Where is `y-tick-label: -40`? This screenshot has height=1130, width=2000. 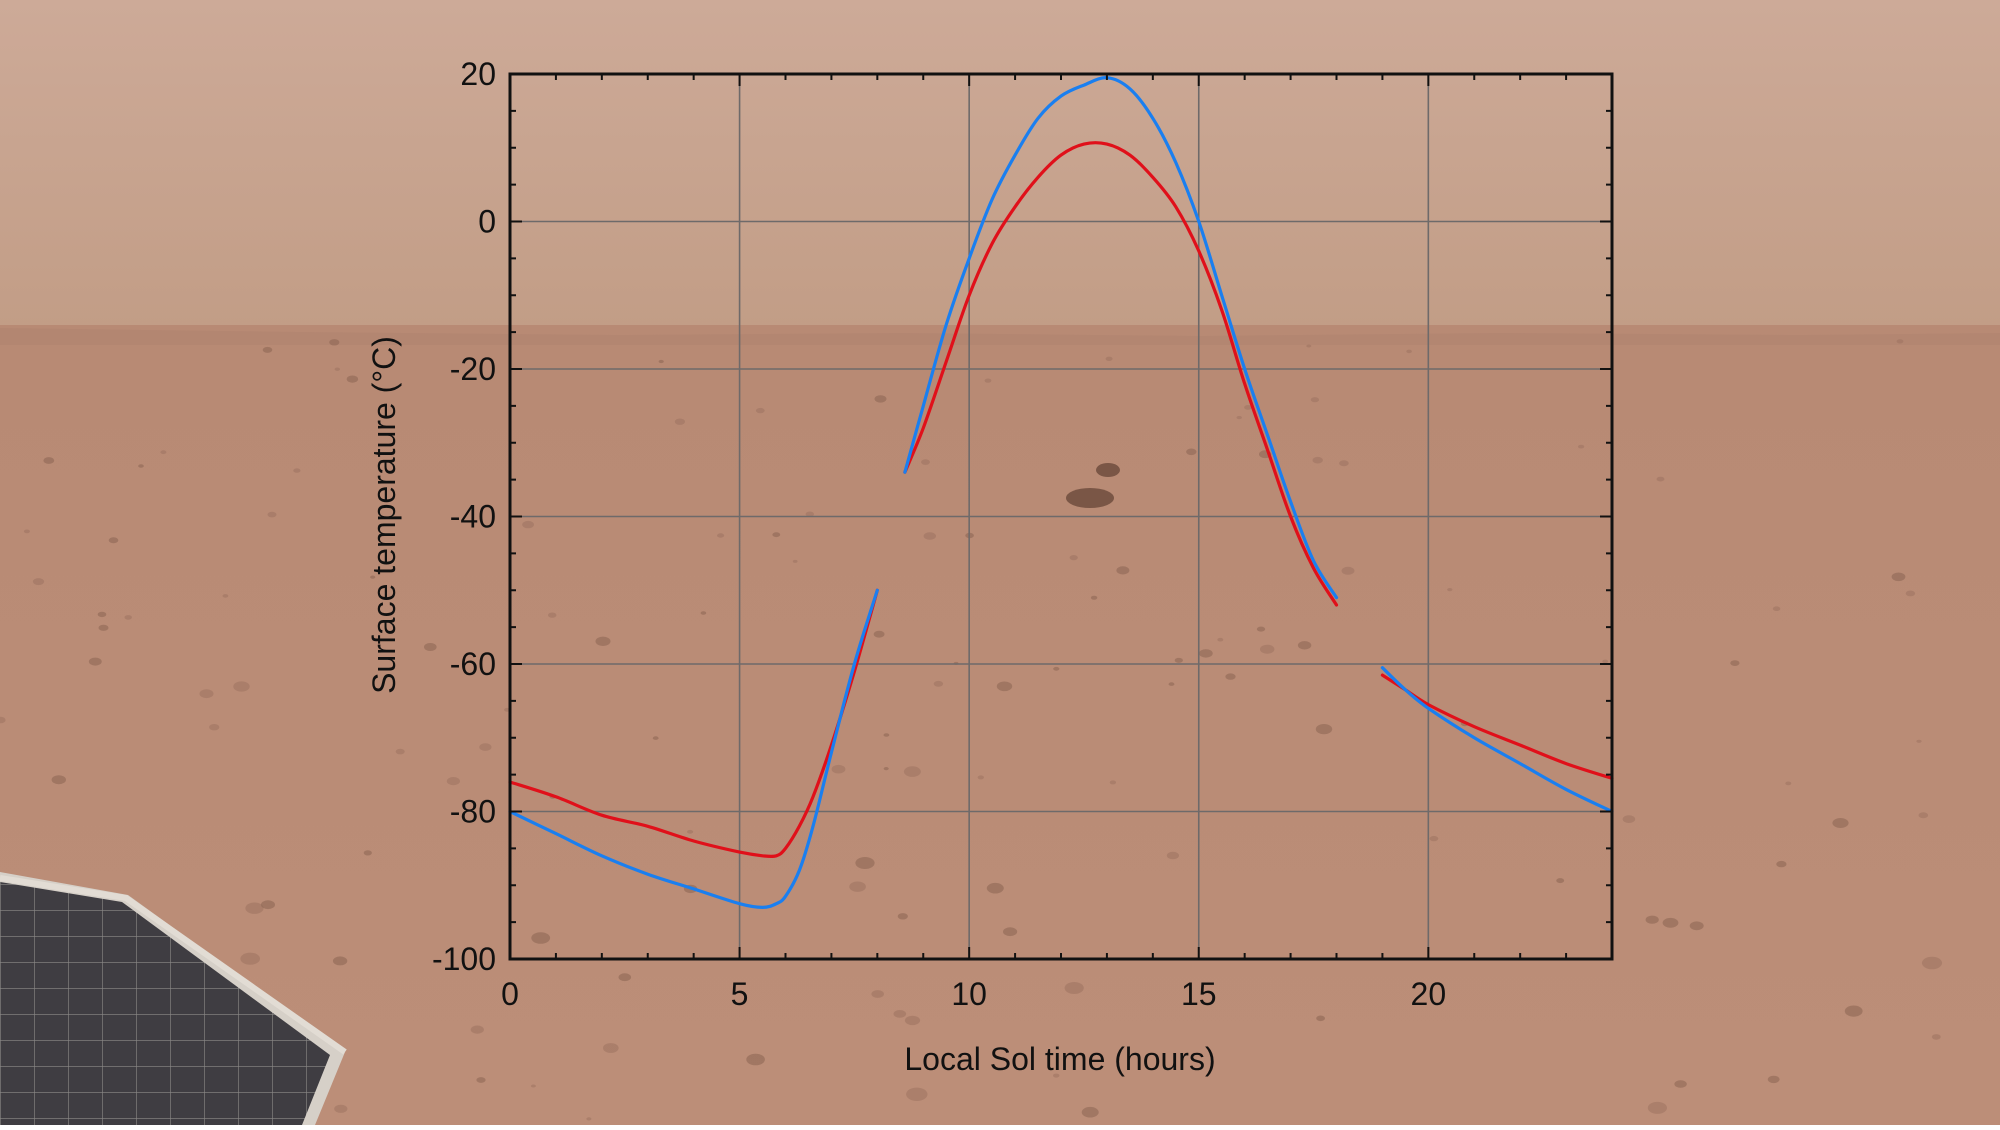 y-tick-label: -40 is located at coordinates (473, 517).